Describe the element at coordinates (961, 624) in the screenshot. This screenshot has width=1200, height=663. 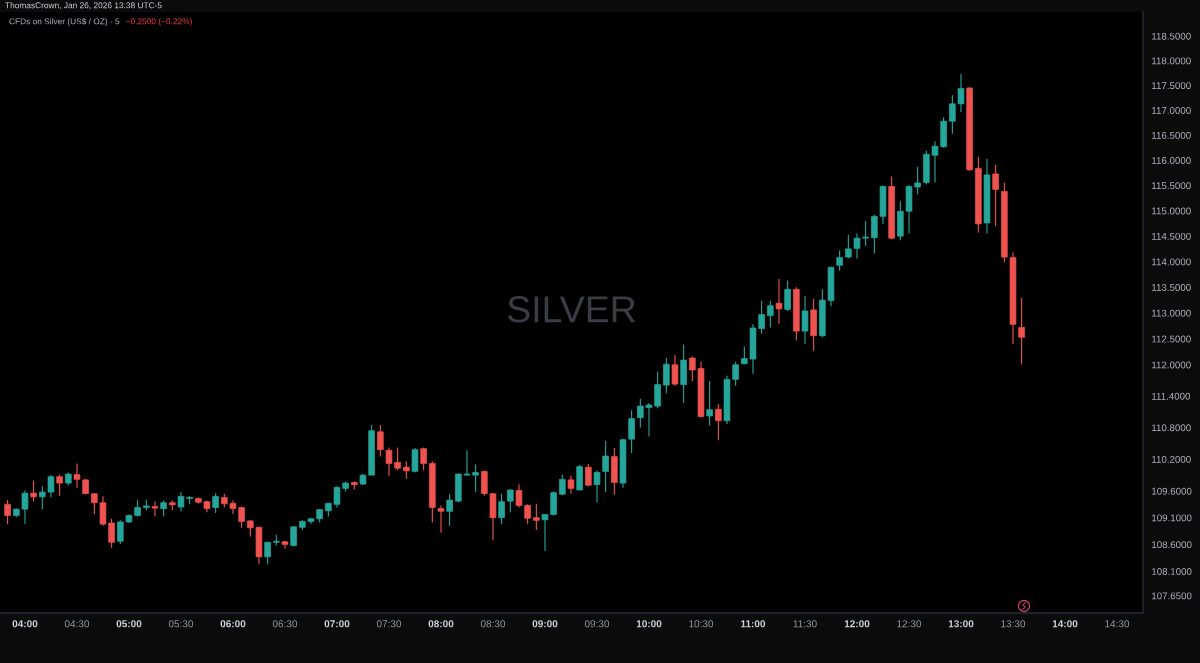
I see `x-tick-label: 13:00` at that location.